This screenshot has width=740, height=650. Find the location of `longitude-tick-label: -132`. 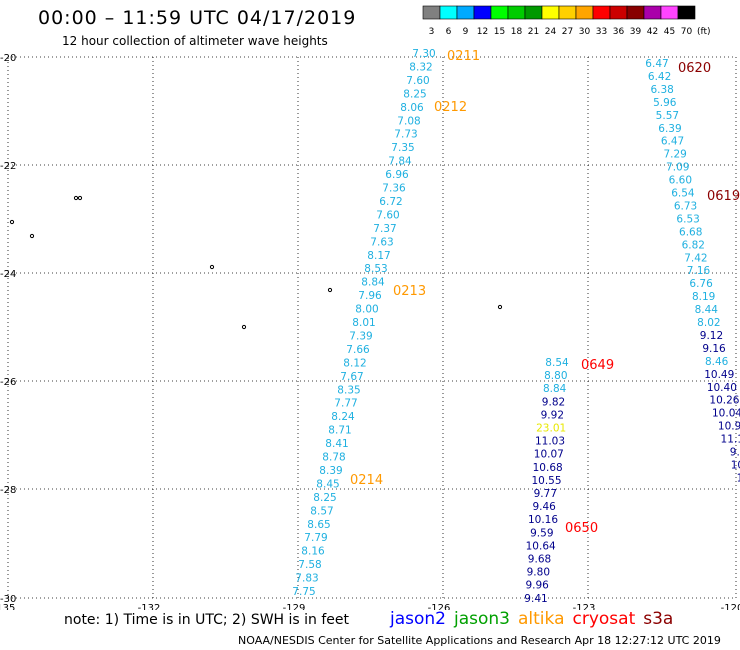

longitude-tick-label: -132 is located at coordinates (149, 606).